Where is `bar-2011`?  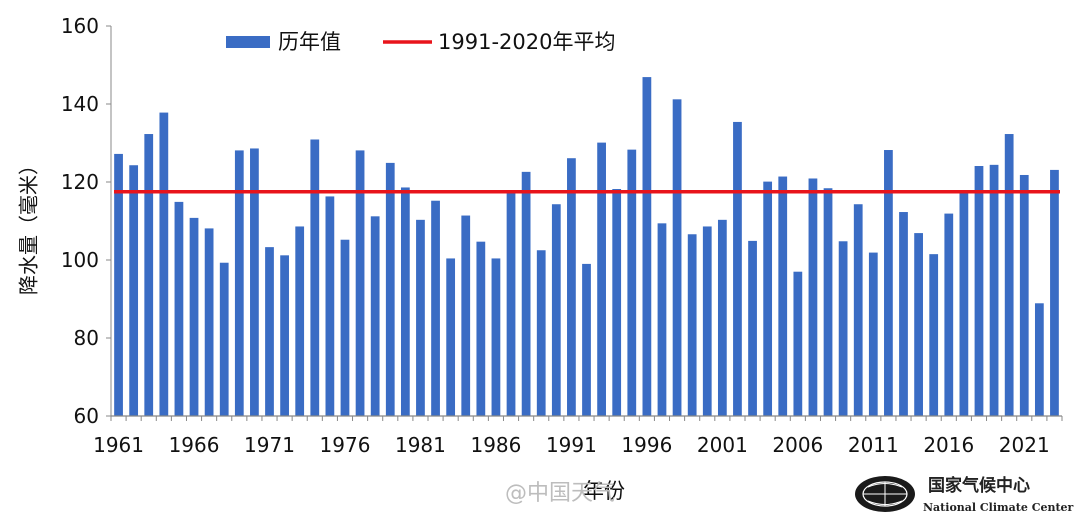
bar-2011 is located at coordinates (873, 334).